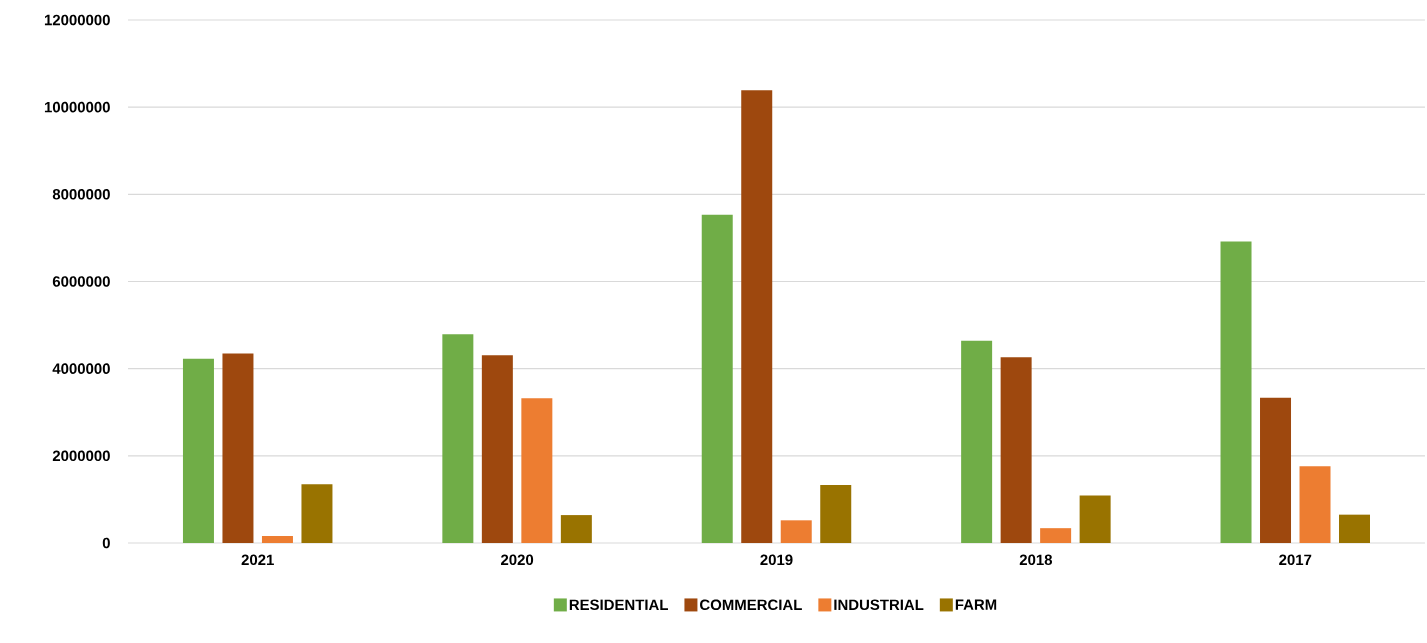  I want to click on legend-label: FARM, so click(976, 604).